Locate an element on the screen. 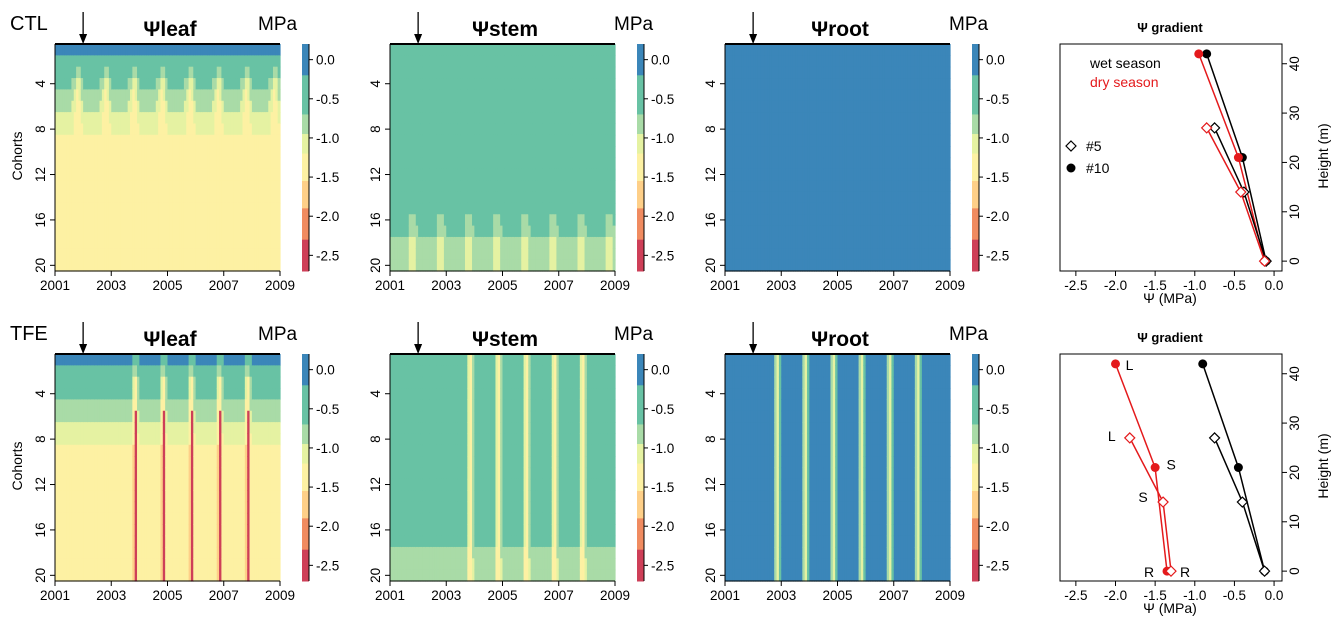 This screenshot has height=623, width=1335. colorbar-swatch is located at coordinates (640, 255).